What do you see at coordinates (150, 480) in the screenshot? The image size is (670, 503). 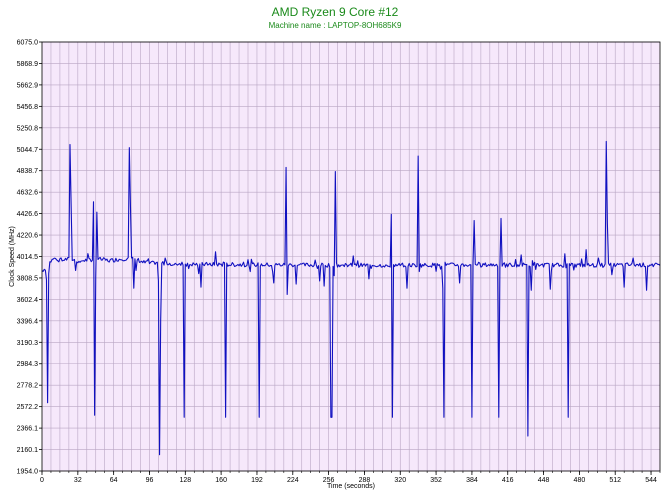 I see `x-tick-label: 96` at bounding box center [150, 480].